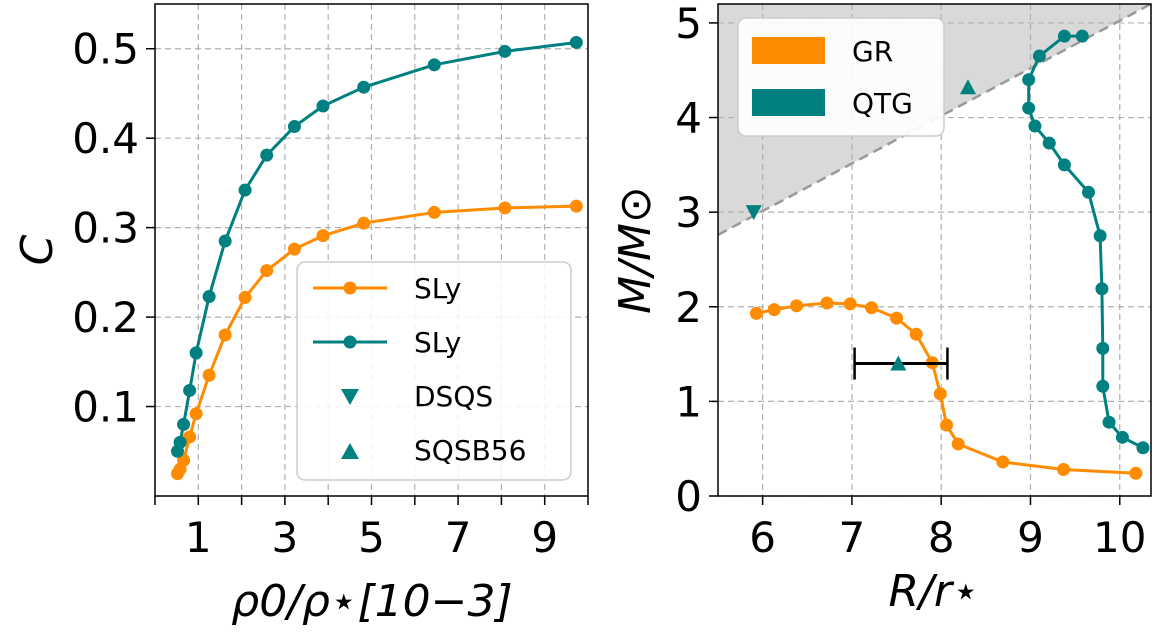  What do you see at coordinates (105, 407) in the screenshot?
I see `left-y-tick-label: 0.1` at bounding box center [105, 407].